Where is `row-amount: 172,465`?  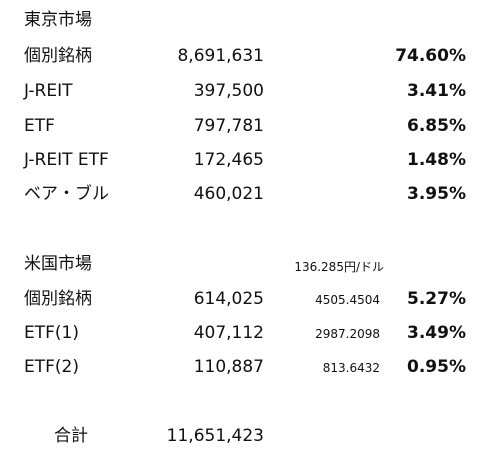
row-amount: 172,465 is located at coordinates (228, 160).